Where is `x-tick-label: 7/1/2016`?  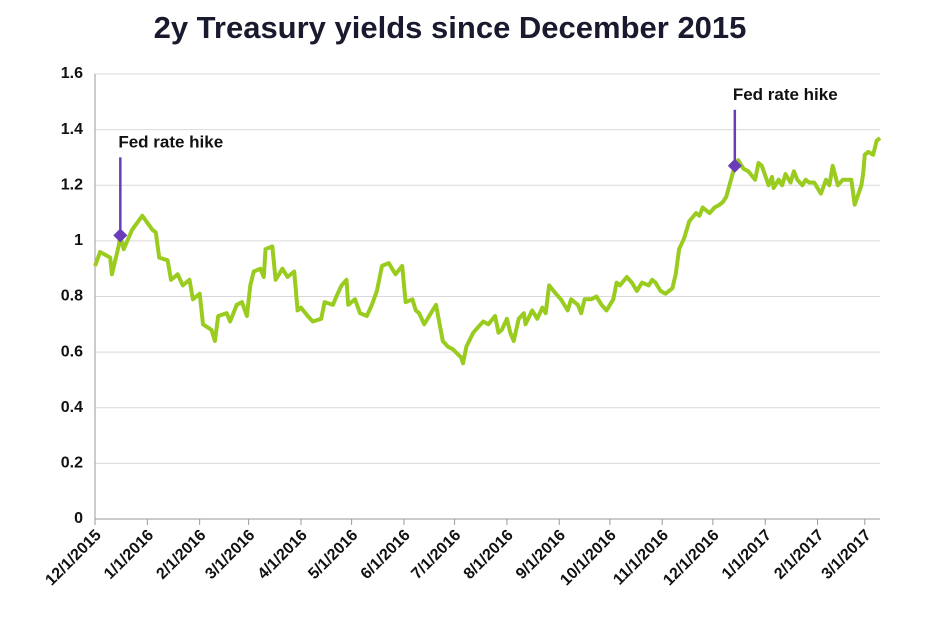
x-tick-label: 7/1/2016 is located at coordinates (436, 555).